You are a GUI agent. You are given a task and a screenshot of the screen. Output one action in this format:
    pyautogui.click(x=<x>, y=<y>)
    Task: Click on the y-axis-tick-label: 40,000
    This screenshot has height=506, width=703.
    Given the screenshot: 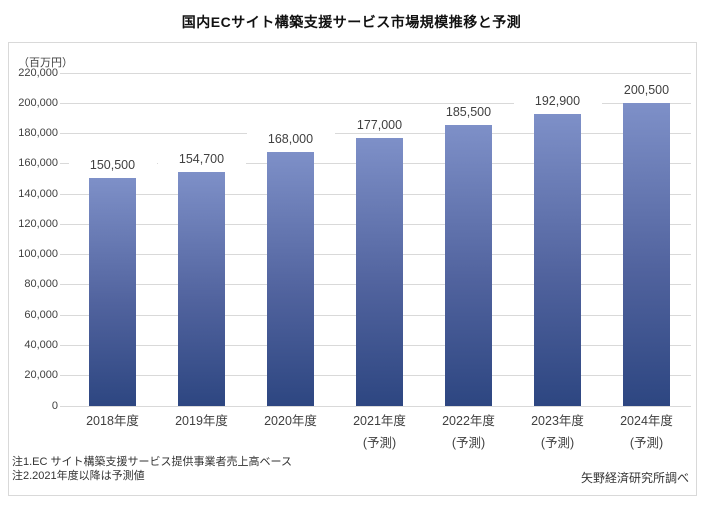 What is the action you would take?
    pyautogui.click(x=41, y=344)
    